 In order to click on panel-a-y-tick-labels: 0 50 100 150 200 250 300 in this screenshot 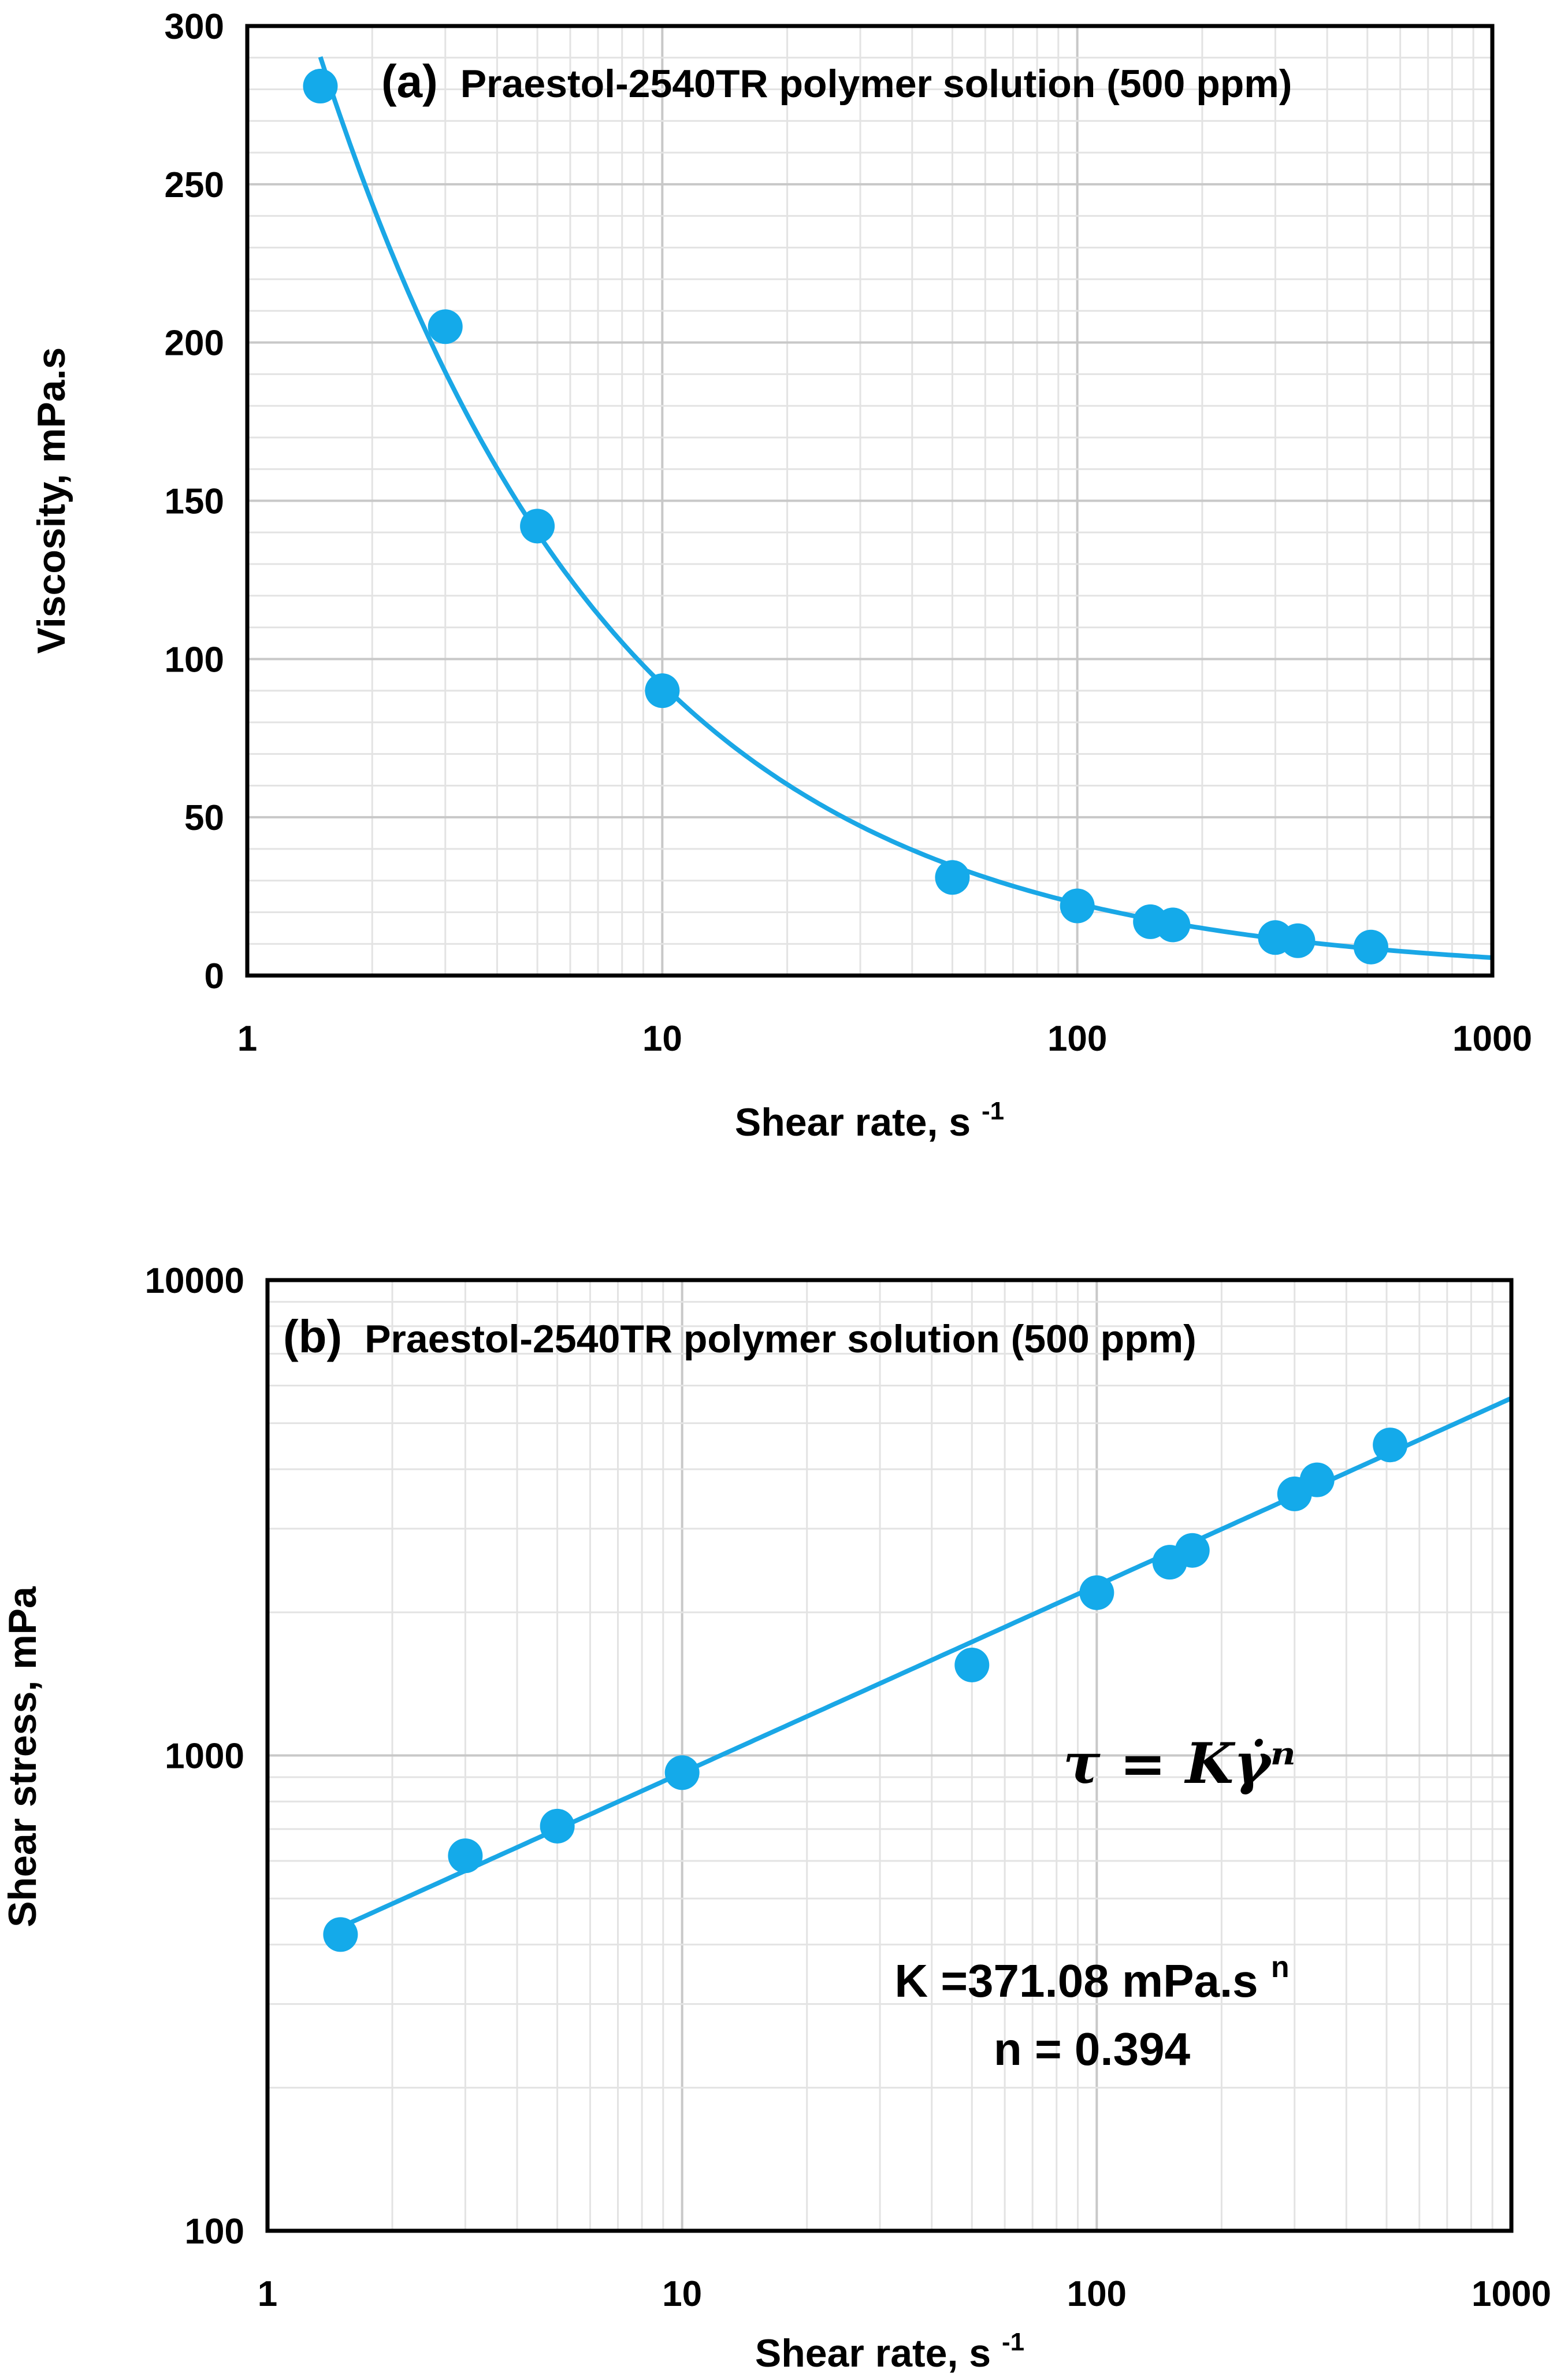, I will do `click(194, 501)`.